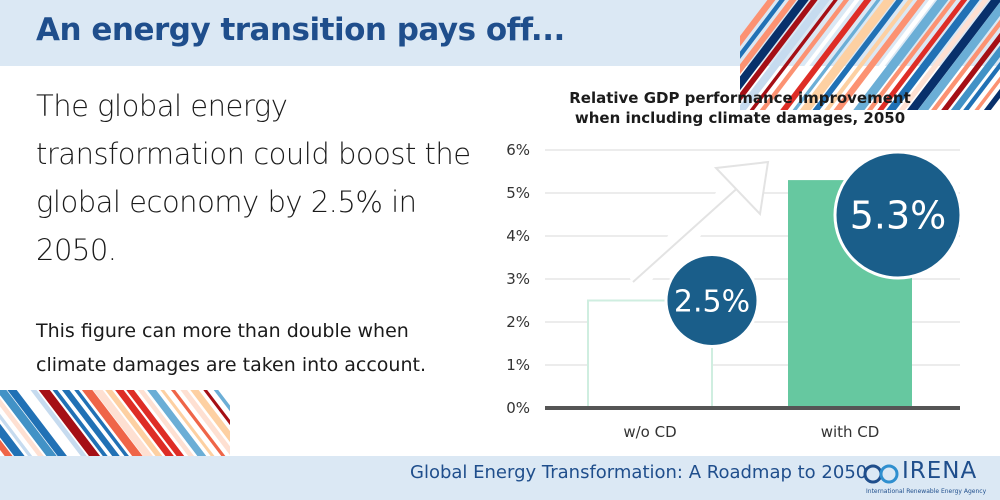 Image resolution: width=1000 pixels, height=500 pixels. I want to click on chart-title-line-1: Relative GDP performance improvement, so click(740, 98).